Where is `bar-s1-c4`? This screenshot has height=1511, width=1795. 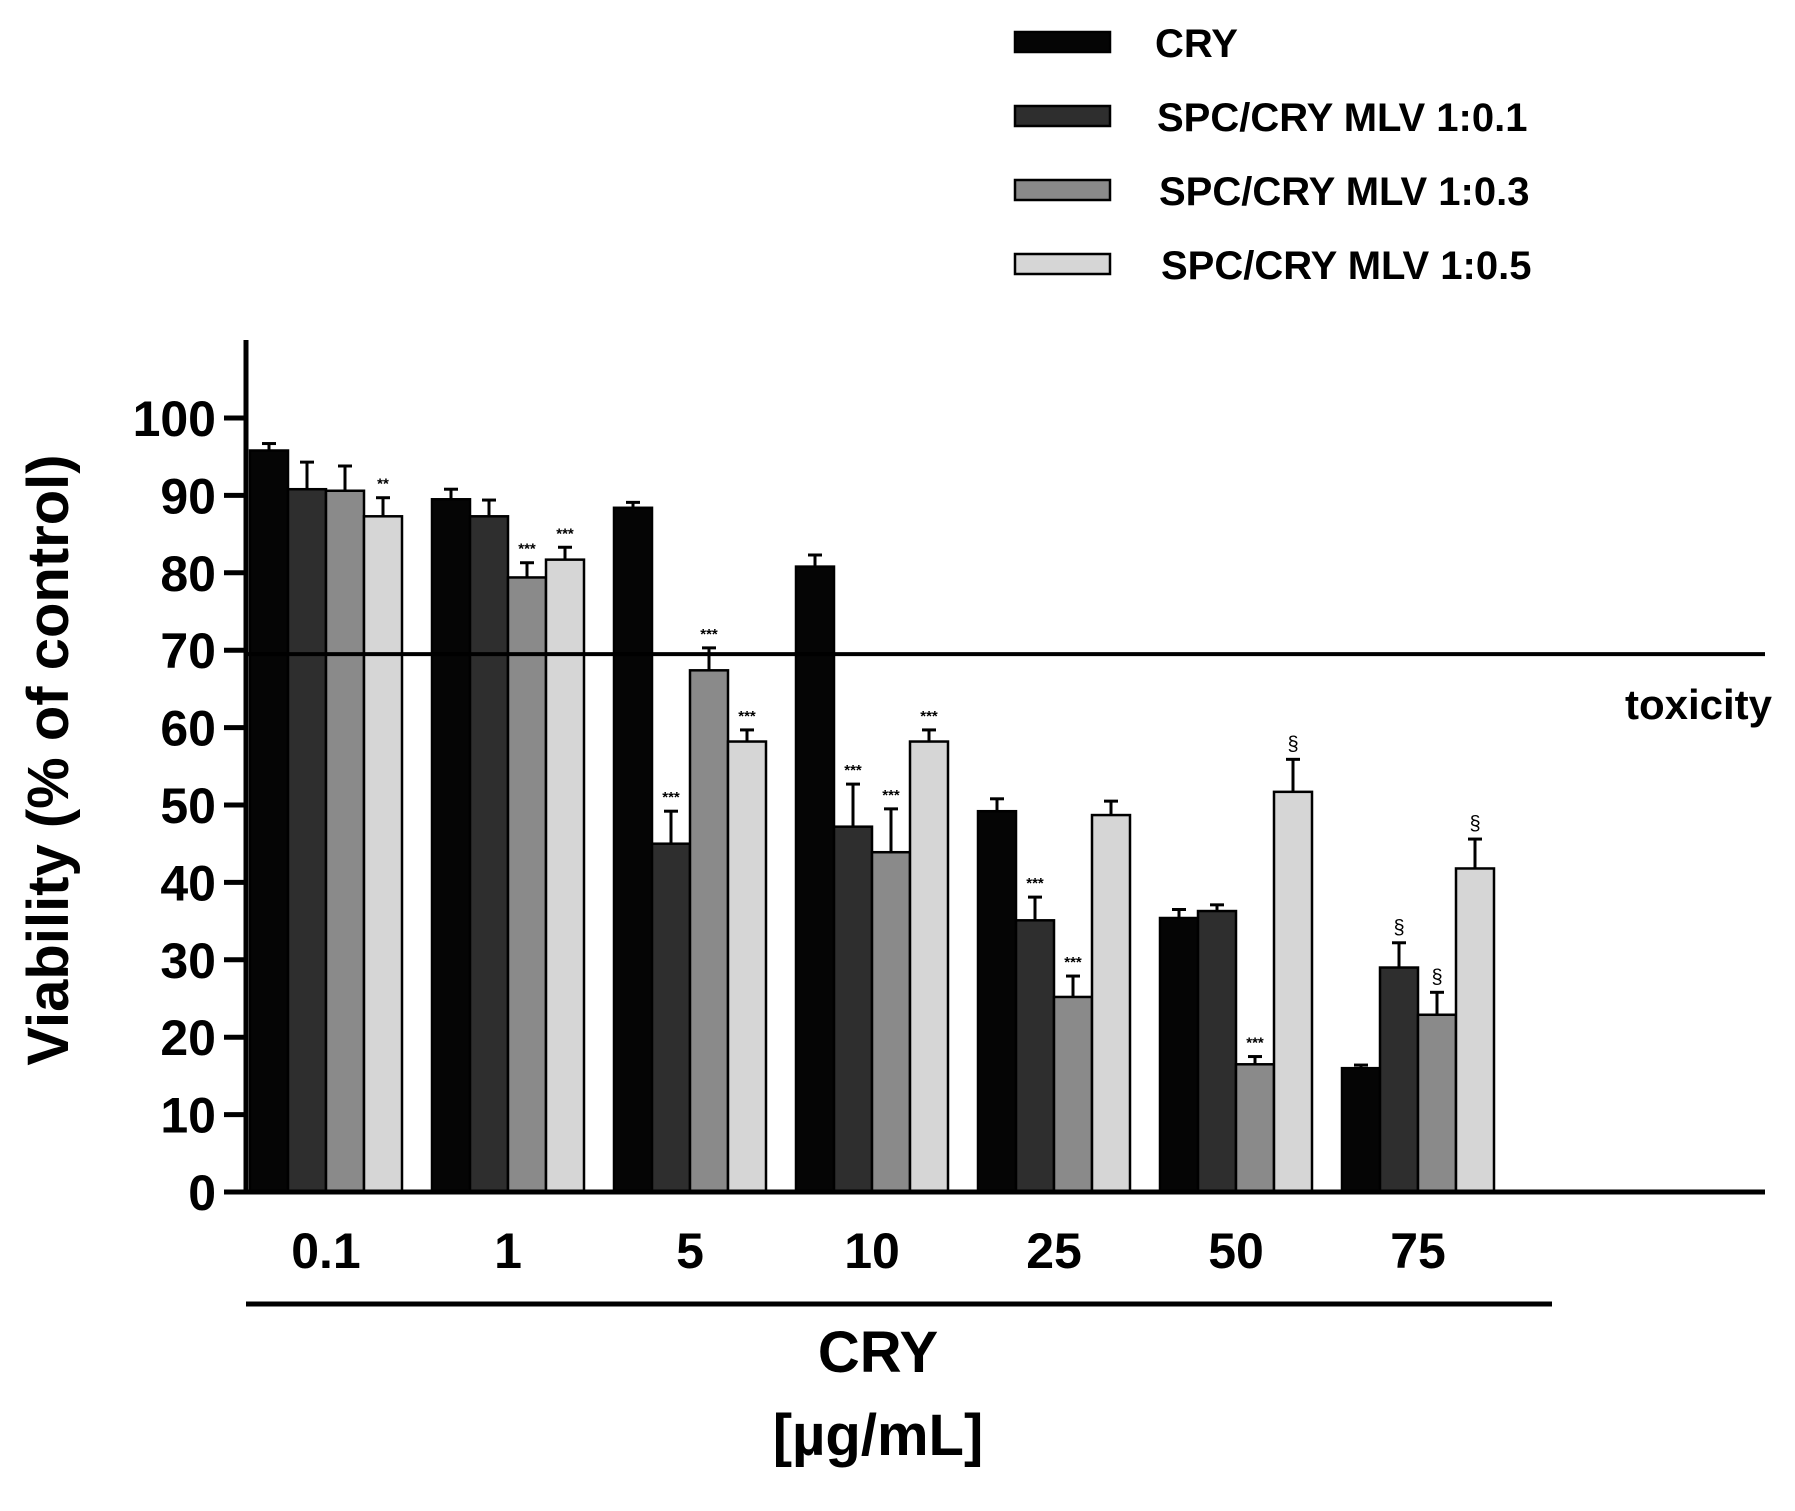 bar-s1-c4 is located at coordinates (1035, 1056).